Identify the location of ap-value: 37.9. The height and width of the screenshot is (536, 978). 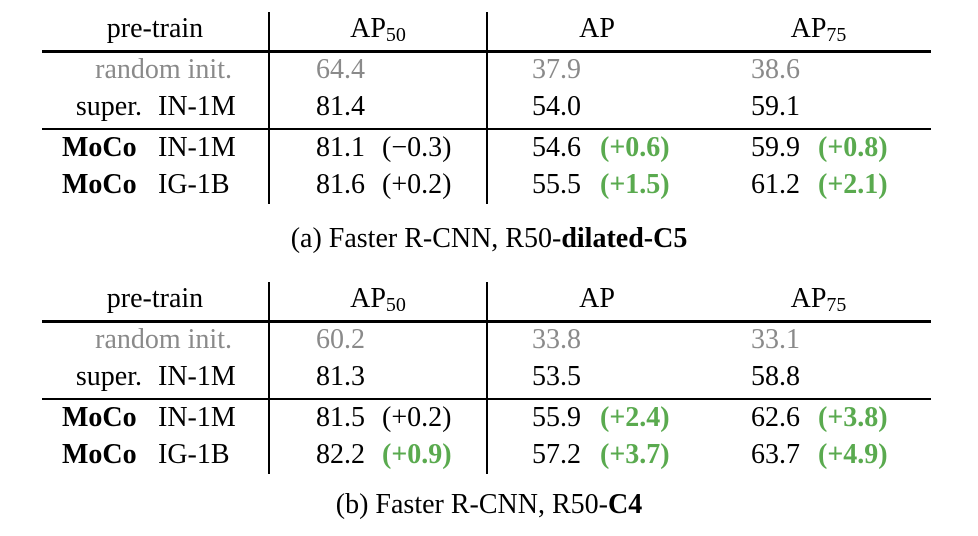
(556, 69).